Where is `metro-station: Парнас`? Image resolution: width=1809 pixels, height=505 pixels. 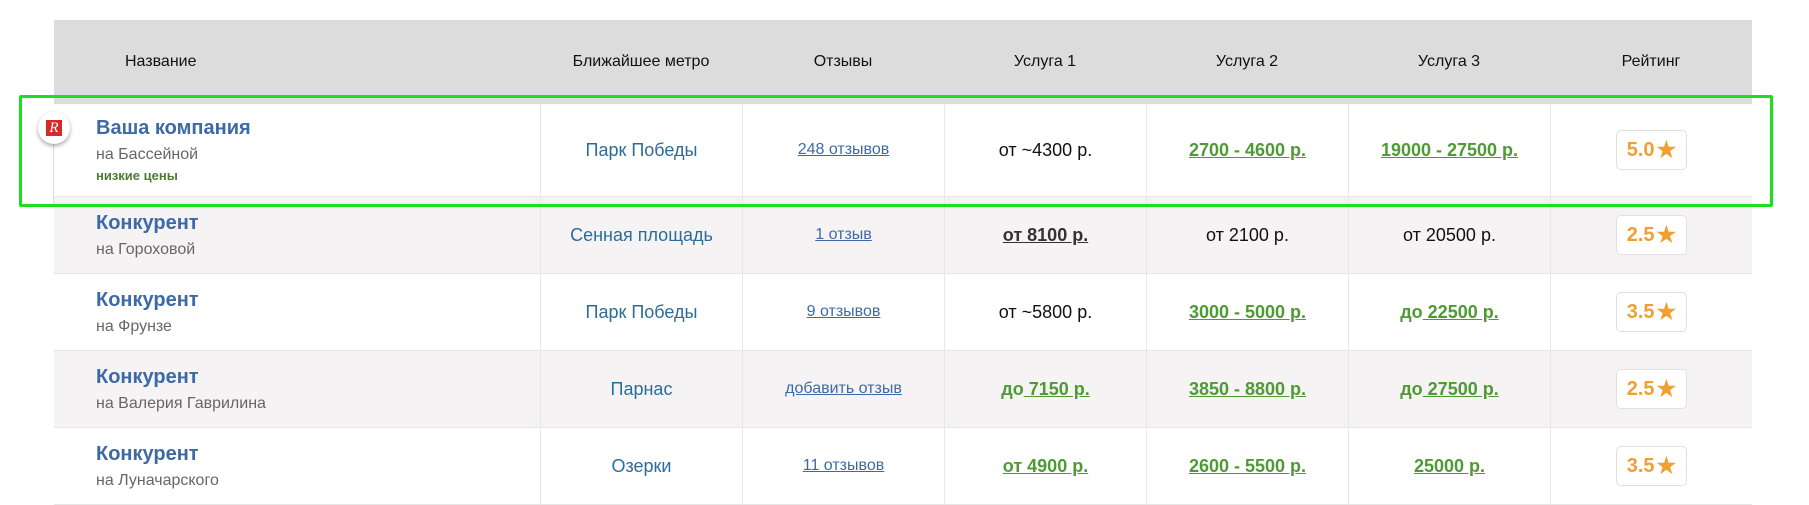 metro-station: Парнас is located at coordinates (641, 388).